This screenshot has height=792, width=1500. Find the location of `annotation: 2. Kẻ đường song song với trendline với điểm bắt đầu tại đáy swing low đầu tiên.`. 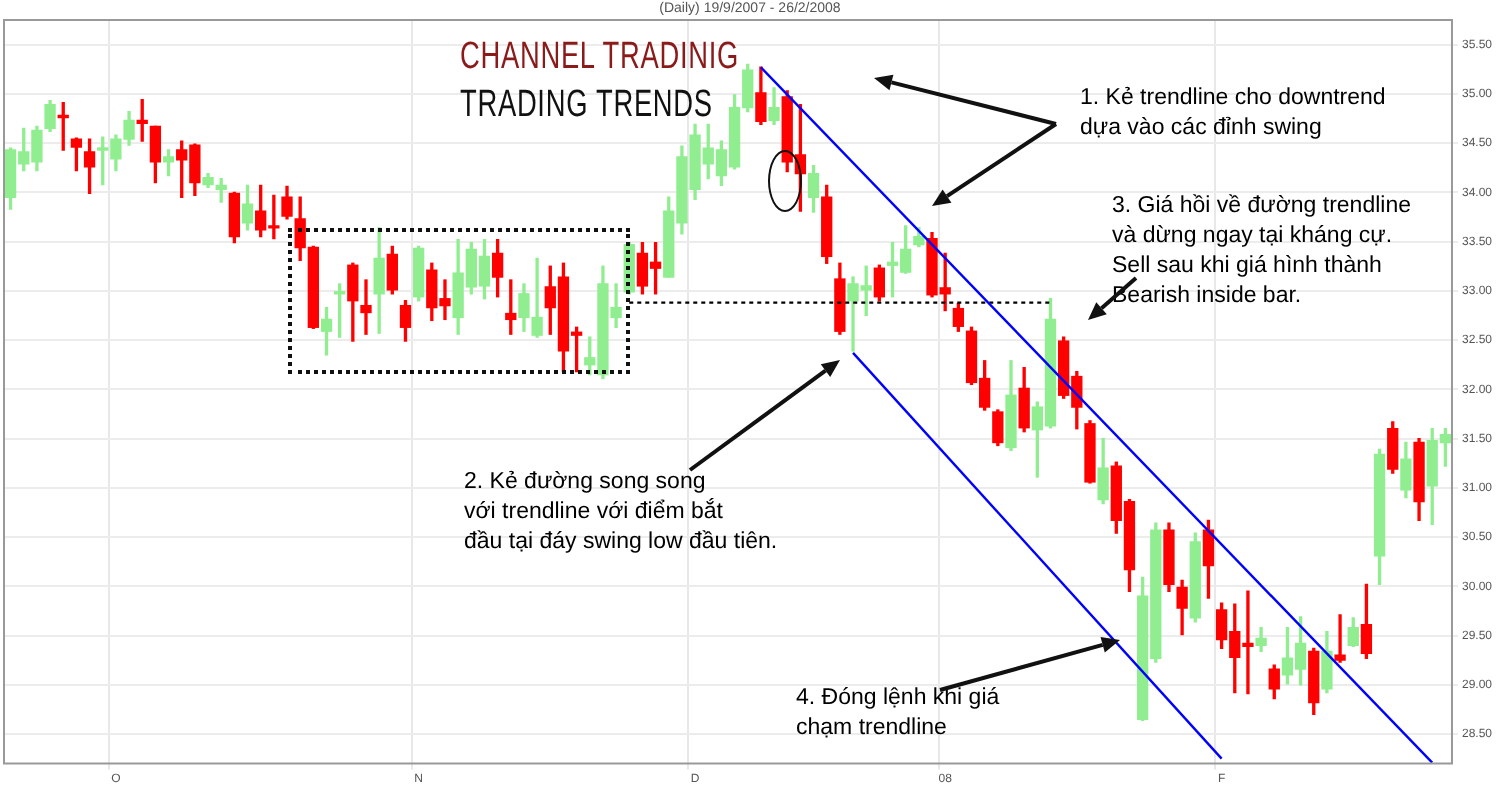

annotation: 2. Kẻ đường song song với trendline với điểm bắt đầu tại đáy swing low đầu tiên. is located at coordinates (621, 513).